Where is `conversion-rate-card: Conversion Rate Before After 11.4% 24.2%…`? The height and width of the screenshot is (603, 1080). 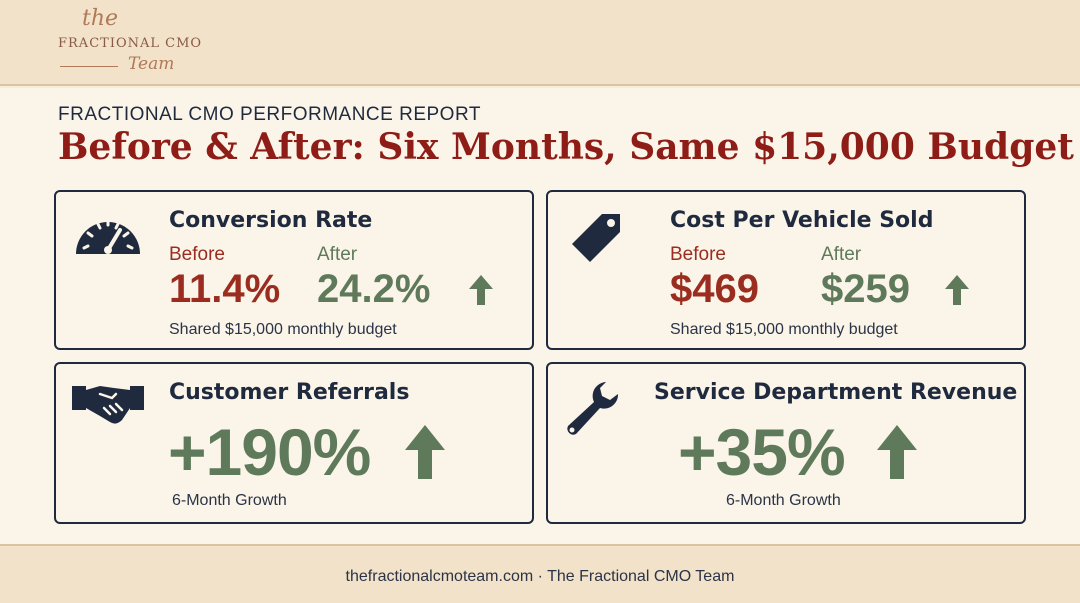
conversion-rate-card: Conversion Rate Before After 11.4% 24.2%… is located at coordinates (294, 270).